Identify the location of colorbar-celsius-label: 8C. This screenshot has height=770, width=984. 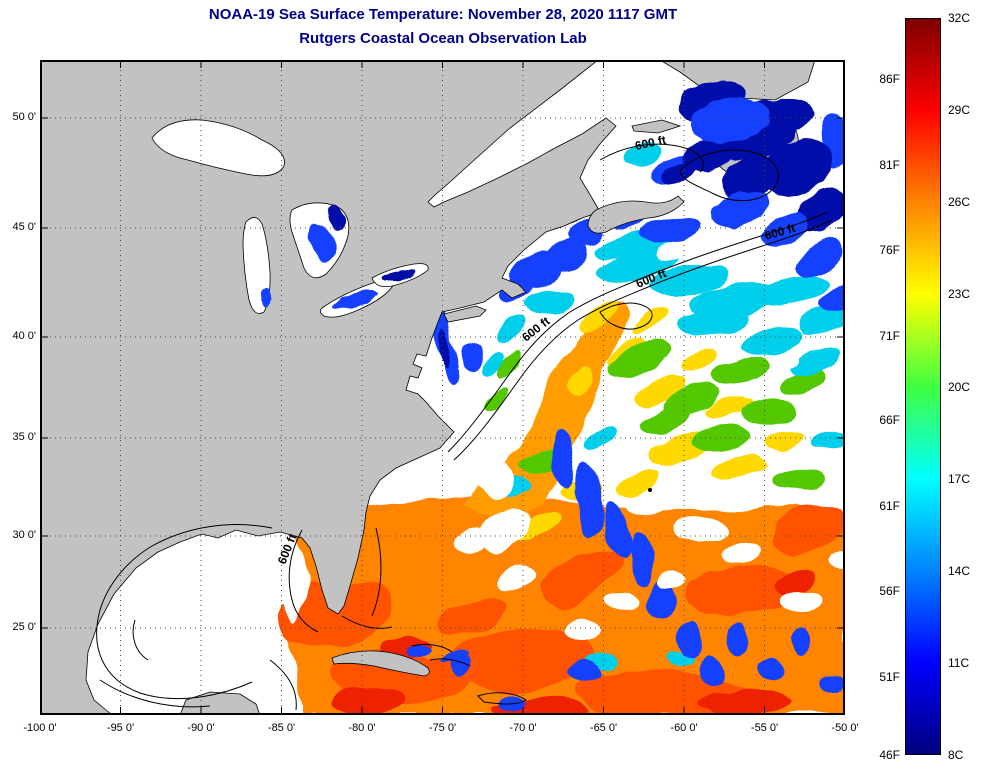
(956, 755).